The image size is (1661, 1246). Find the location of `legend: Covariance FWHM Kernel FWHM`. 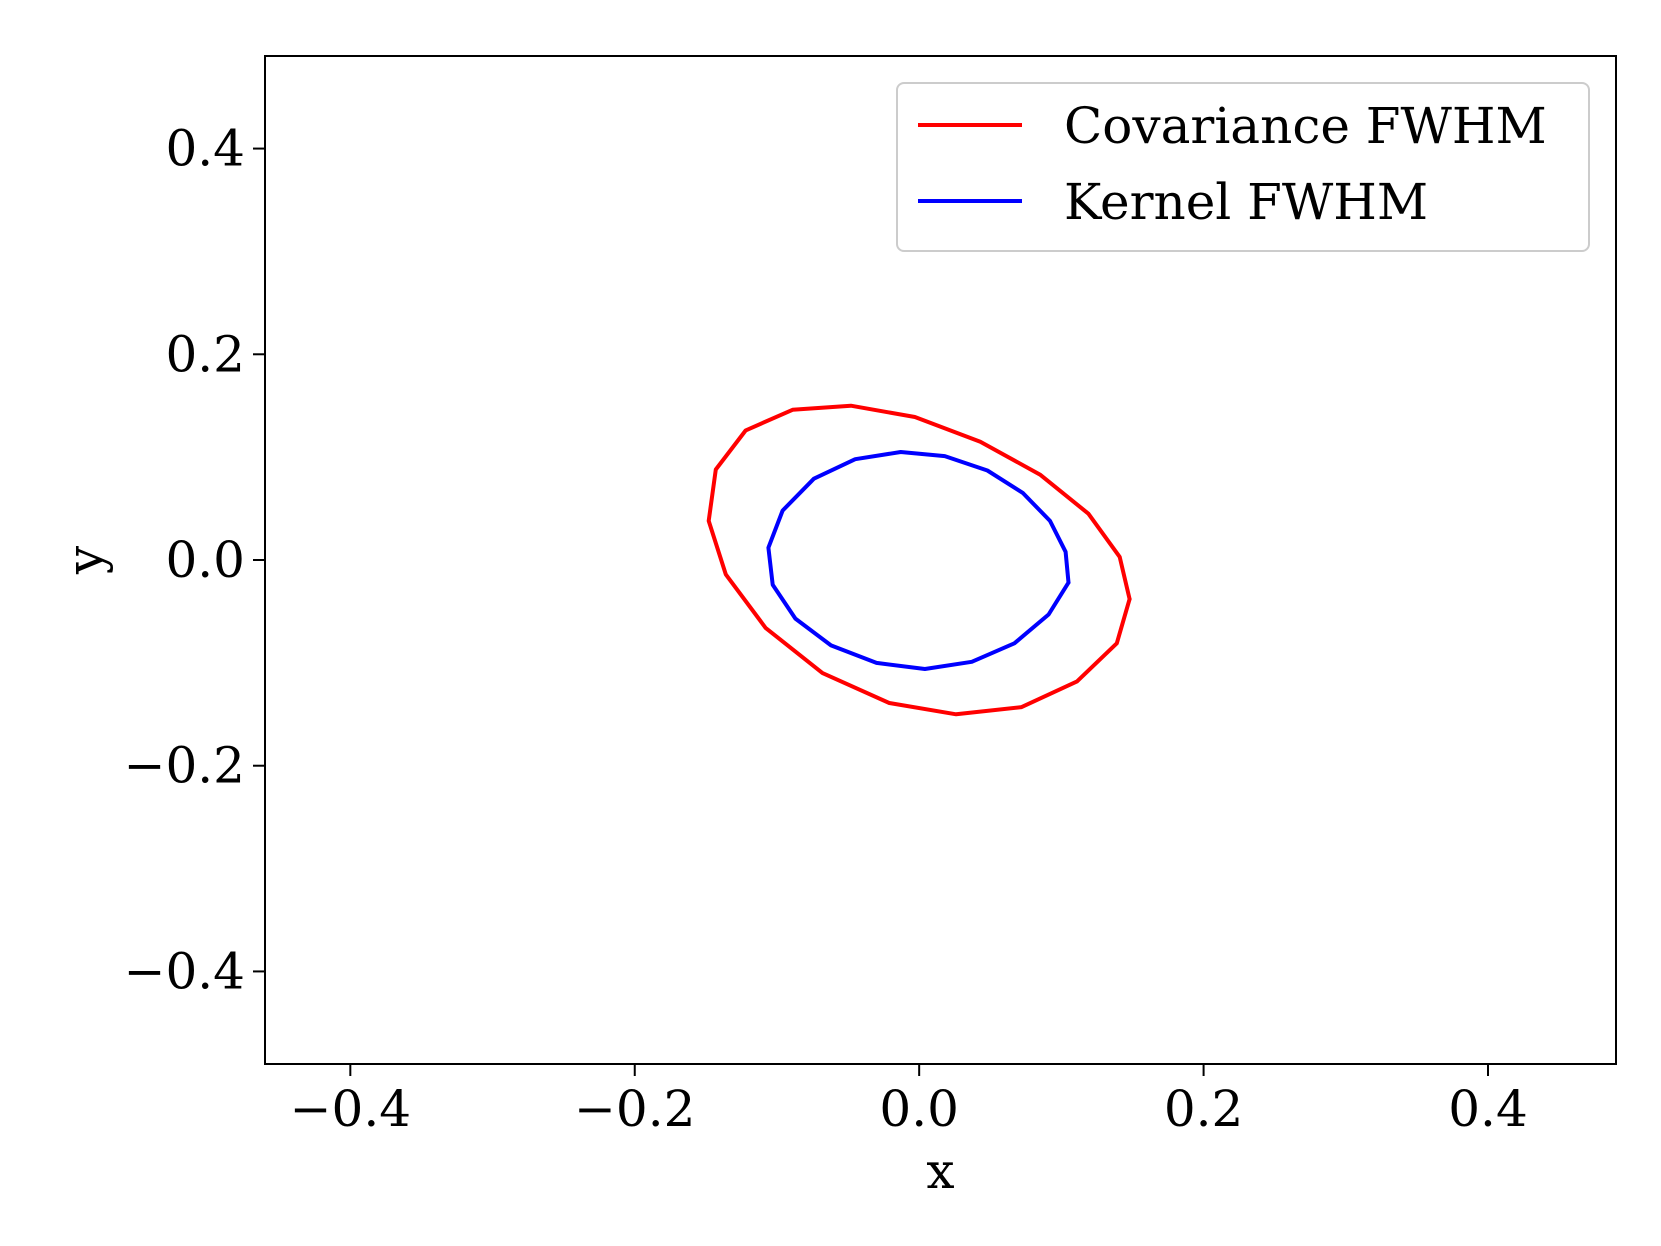

legend: Covariance FWHM Kernel FWHM is located at coordinates (1243, 167).